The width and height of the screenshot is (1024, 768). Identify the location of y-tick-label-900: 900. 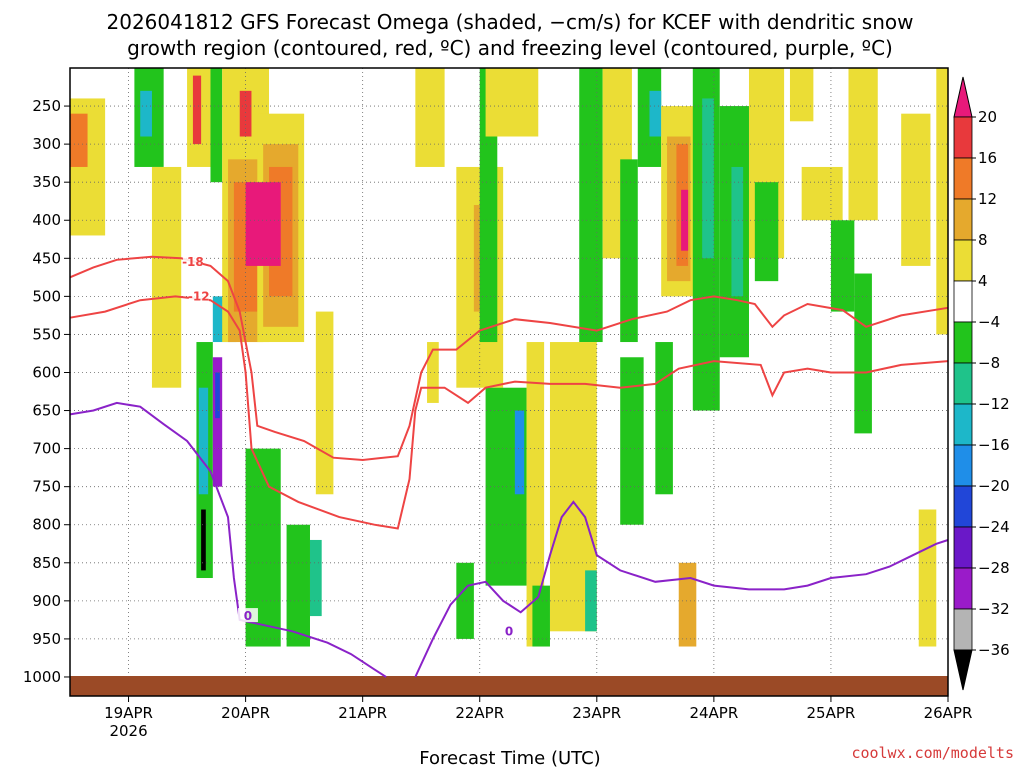
(46, 601).